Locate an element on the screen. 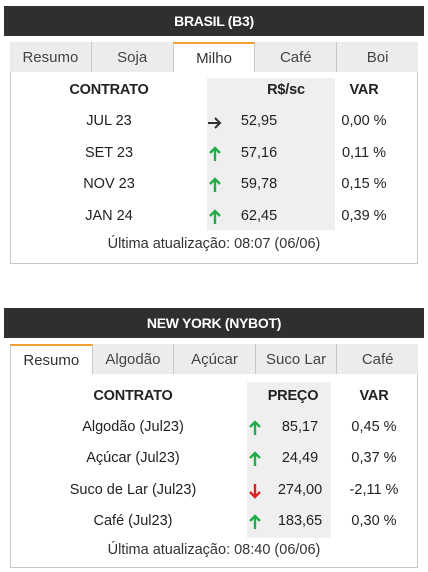 This screenshot has height=572, width=428. tab-acucar: Açúcar is located at coordinates (214, 359).